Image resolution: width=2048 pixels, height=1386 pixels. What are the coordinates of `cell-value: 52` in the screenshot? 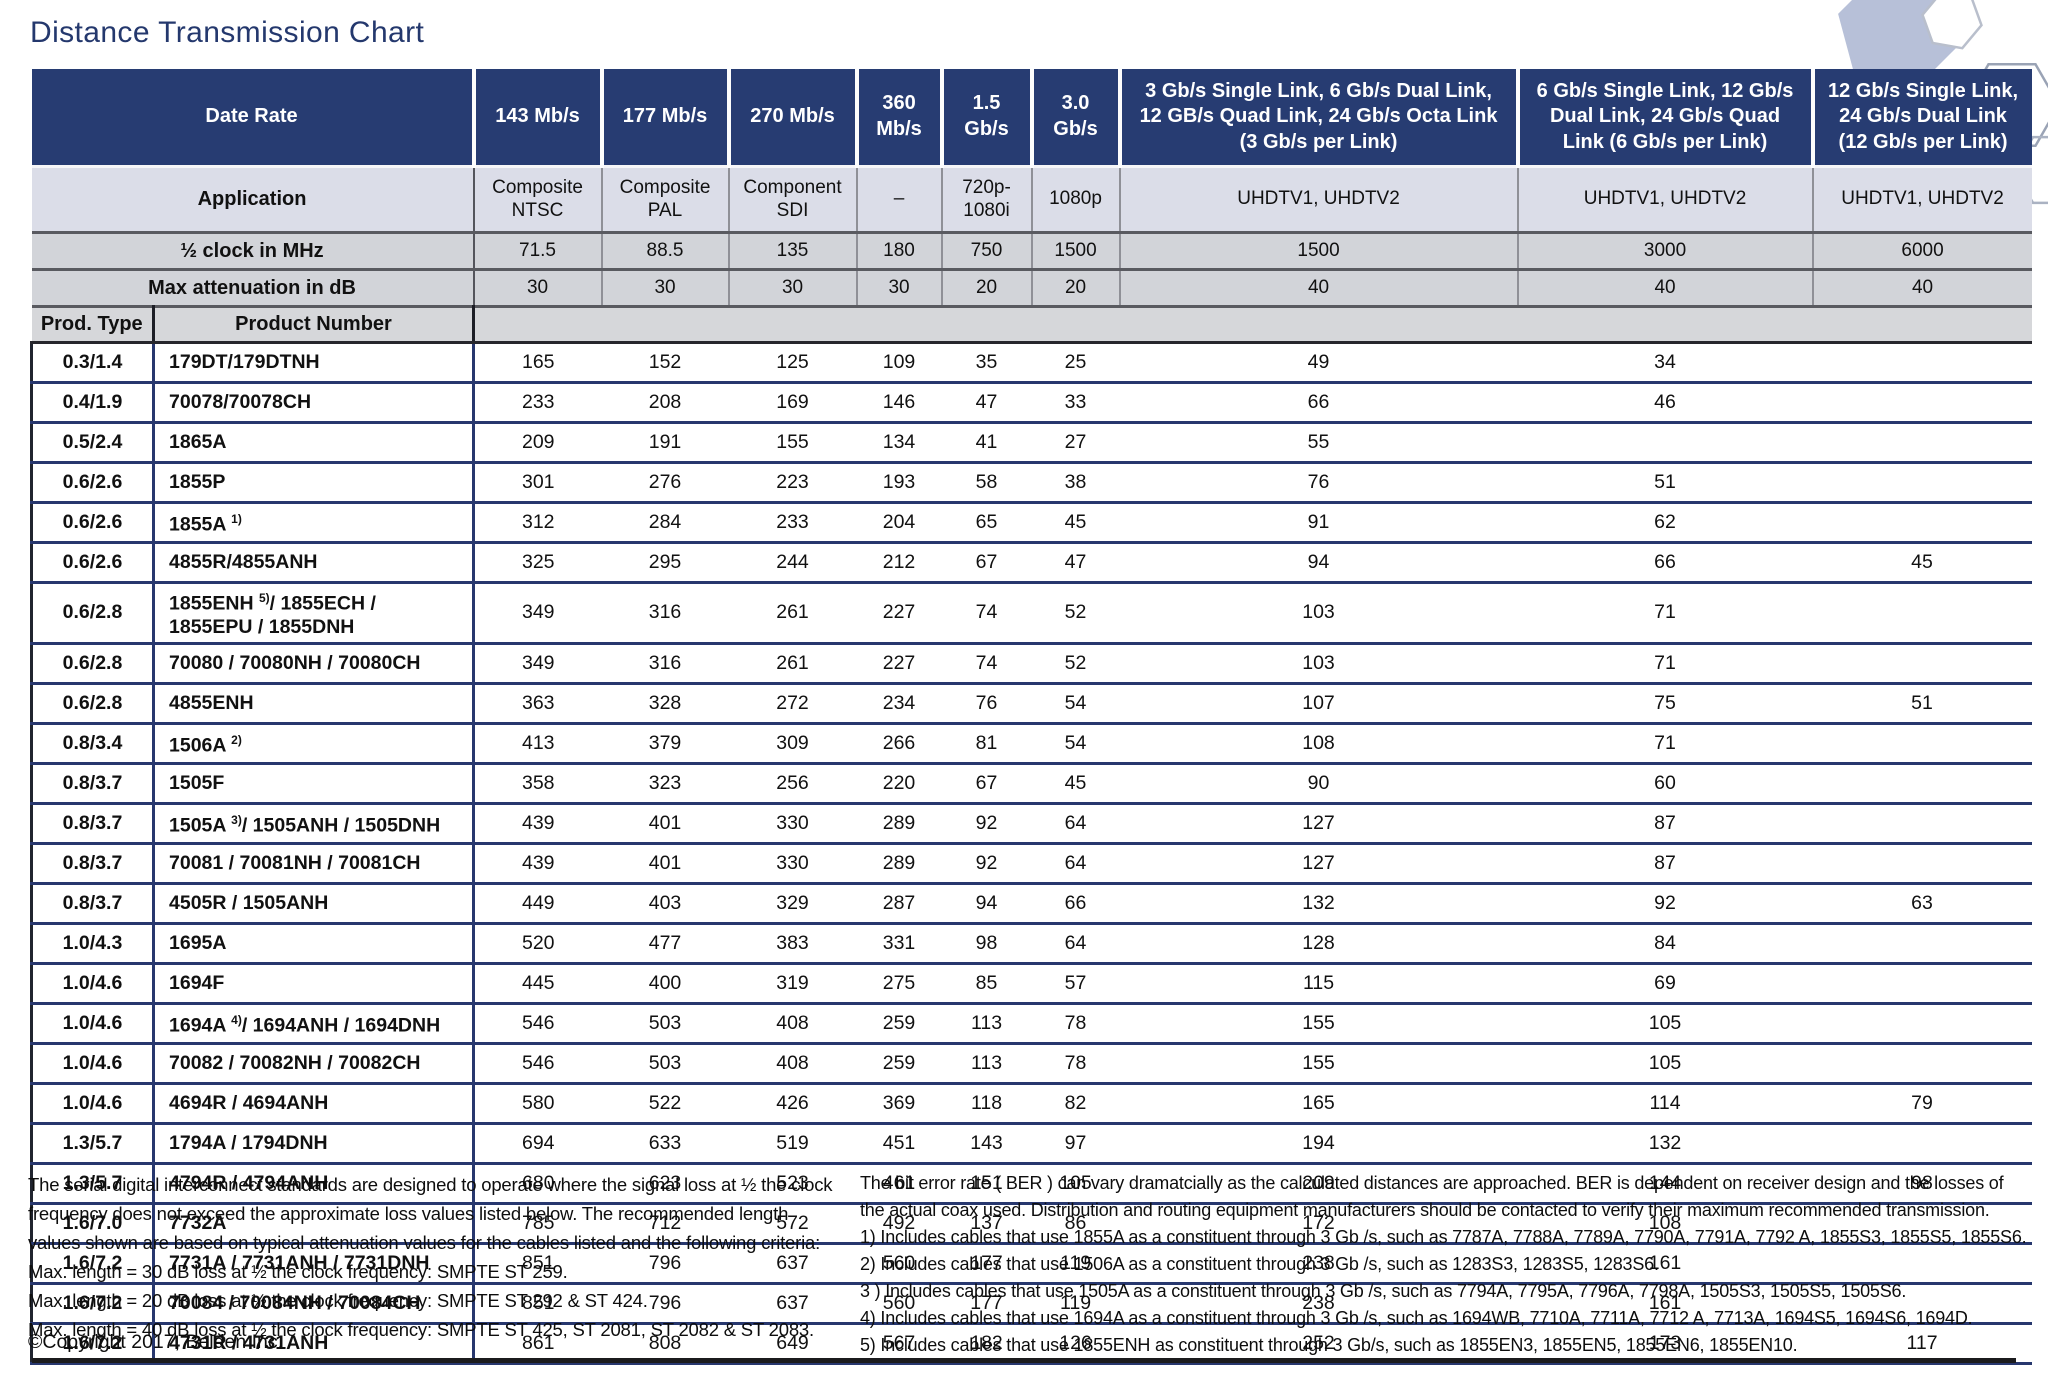 It's located at (1075, 613).